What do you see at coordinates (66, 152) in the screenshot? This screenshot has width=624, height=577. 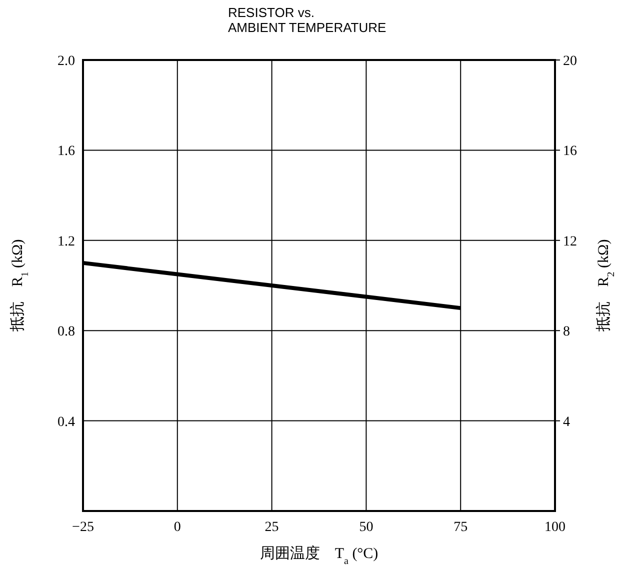 I see `y-tick-label: 1.6` at bounding box center [66, 152].